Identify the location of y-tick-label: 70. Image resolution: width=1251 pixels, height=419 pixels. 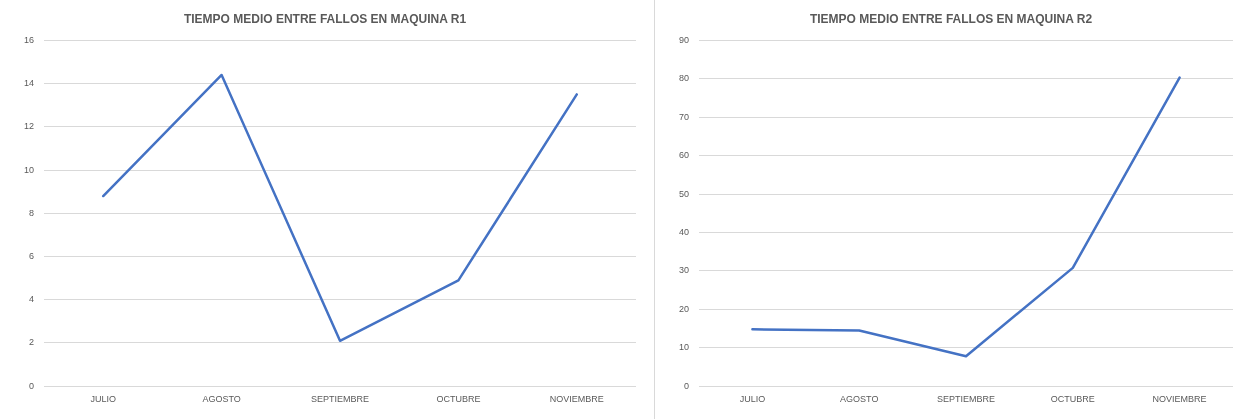
(684, 116).